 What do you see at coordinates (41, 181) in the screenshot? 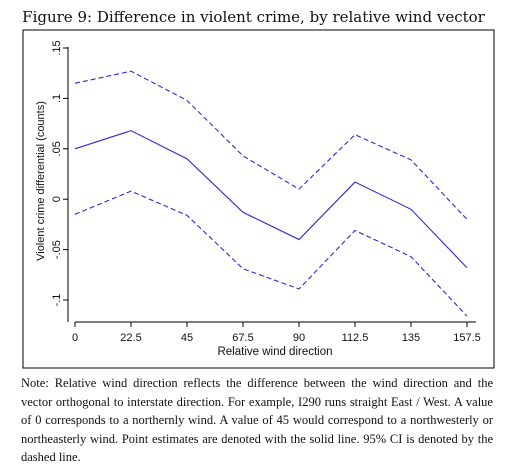
I see `y-axis-label: Violent crime differential (counts)` at bounding box center [41, 181].